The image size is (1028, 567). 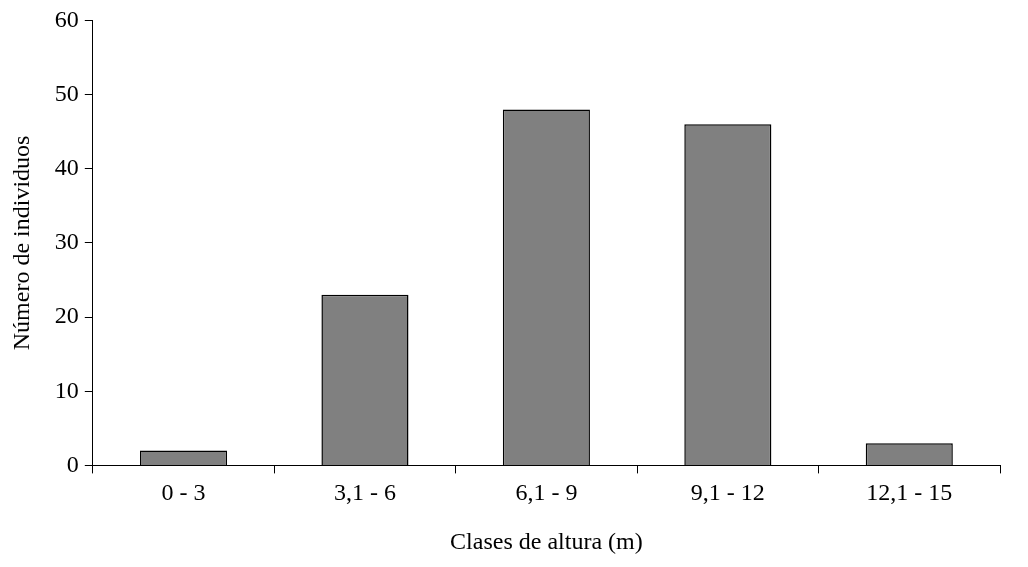 I want to click on y-axis-title: Número de individuos, so click(x=20, y=243).